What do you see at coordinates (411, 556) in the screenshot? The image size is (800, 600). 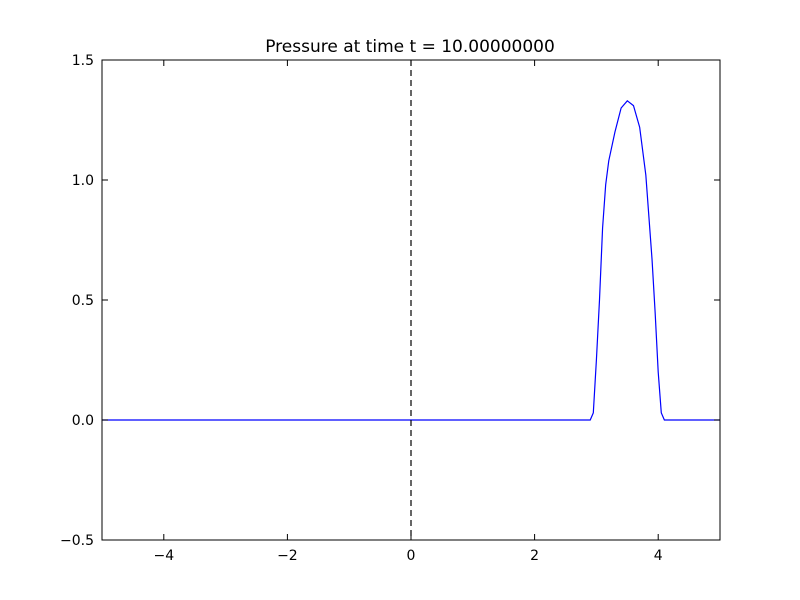 I see `x-tick-label: 0` at bounding box center [411, 556].